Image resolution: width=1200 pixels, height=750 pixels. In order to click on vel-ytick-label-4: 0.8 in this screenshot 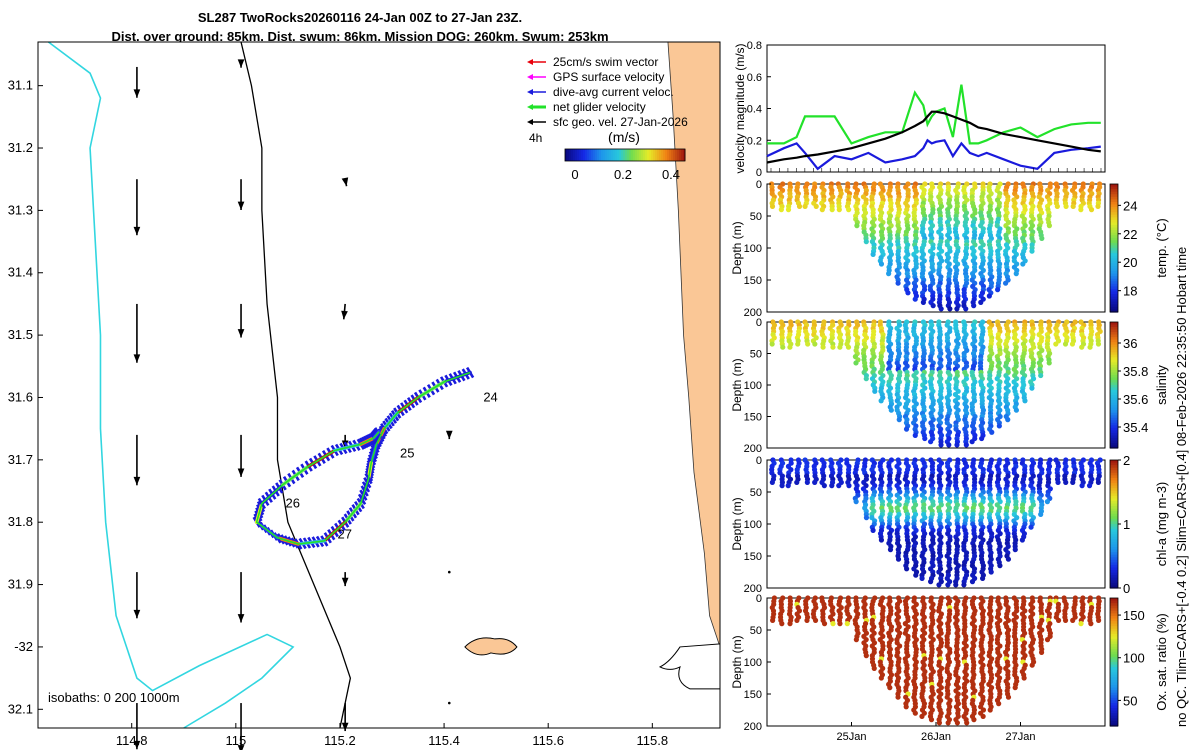, I will do `click(754, 46)`.